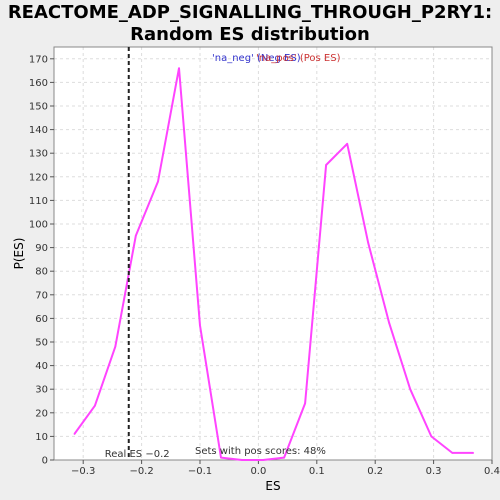  What do you see at coordinates (41, 319) in the screenshot?
I see `y-tick-label: 60` at bounding box center [41, 319].